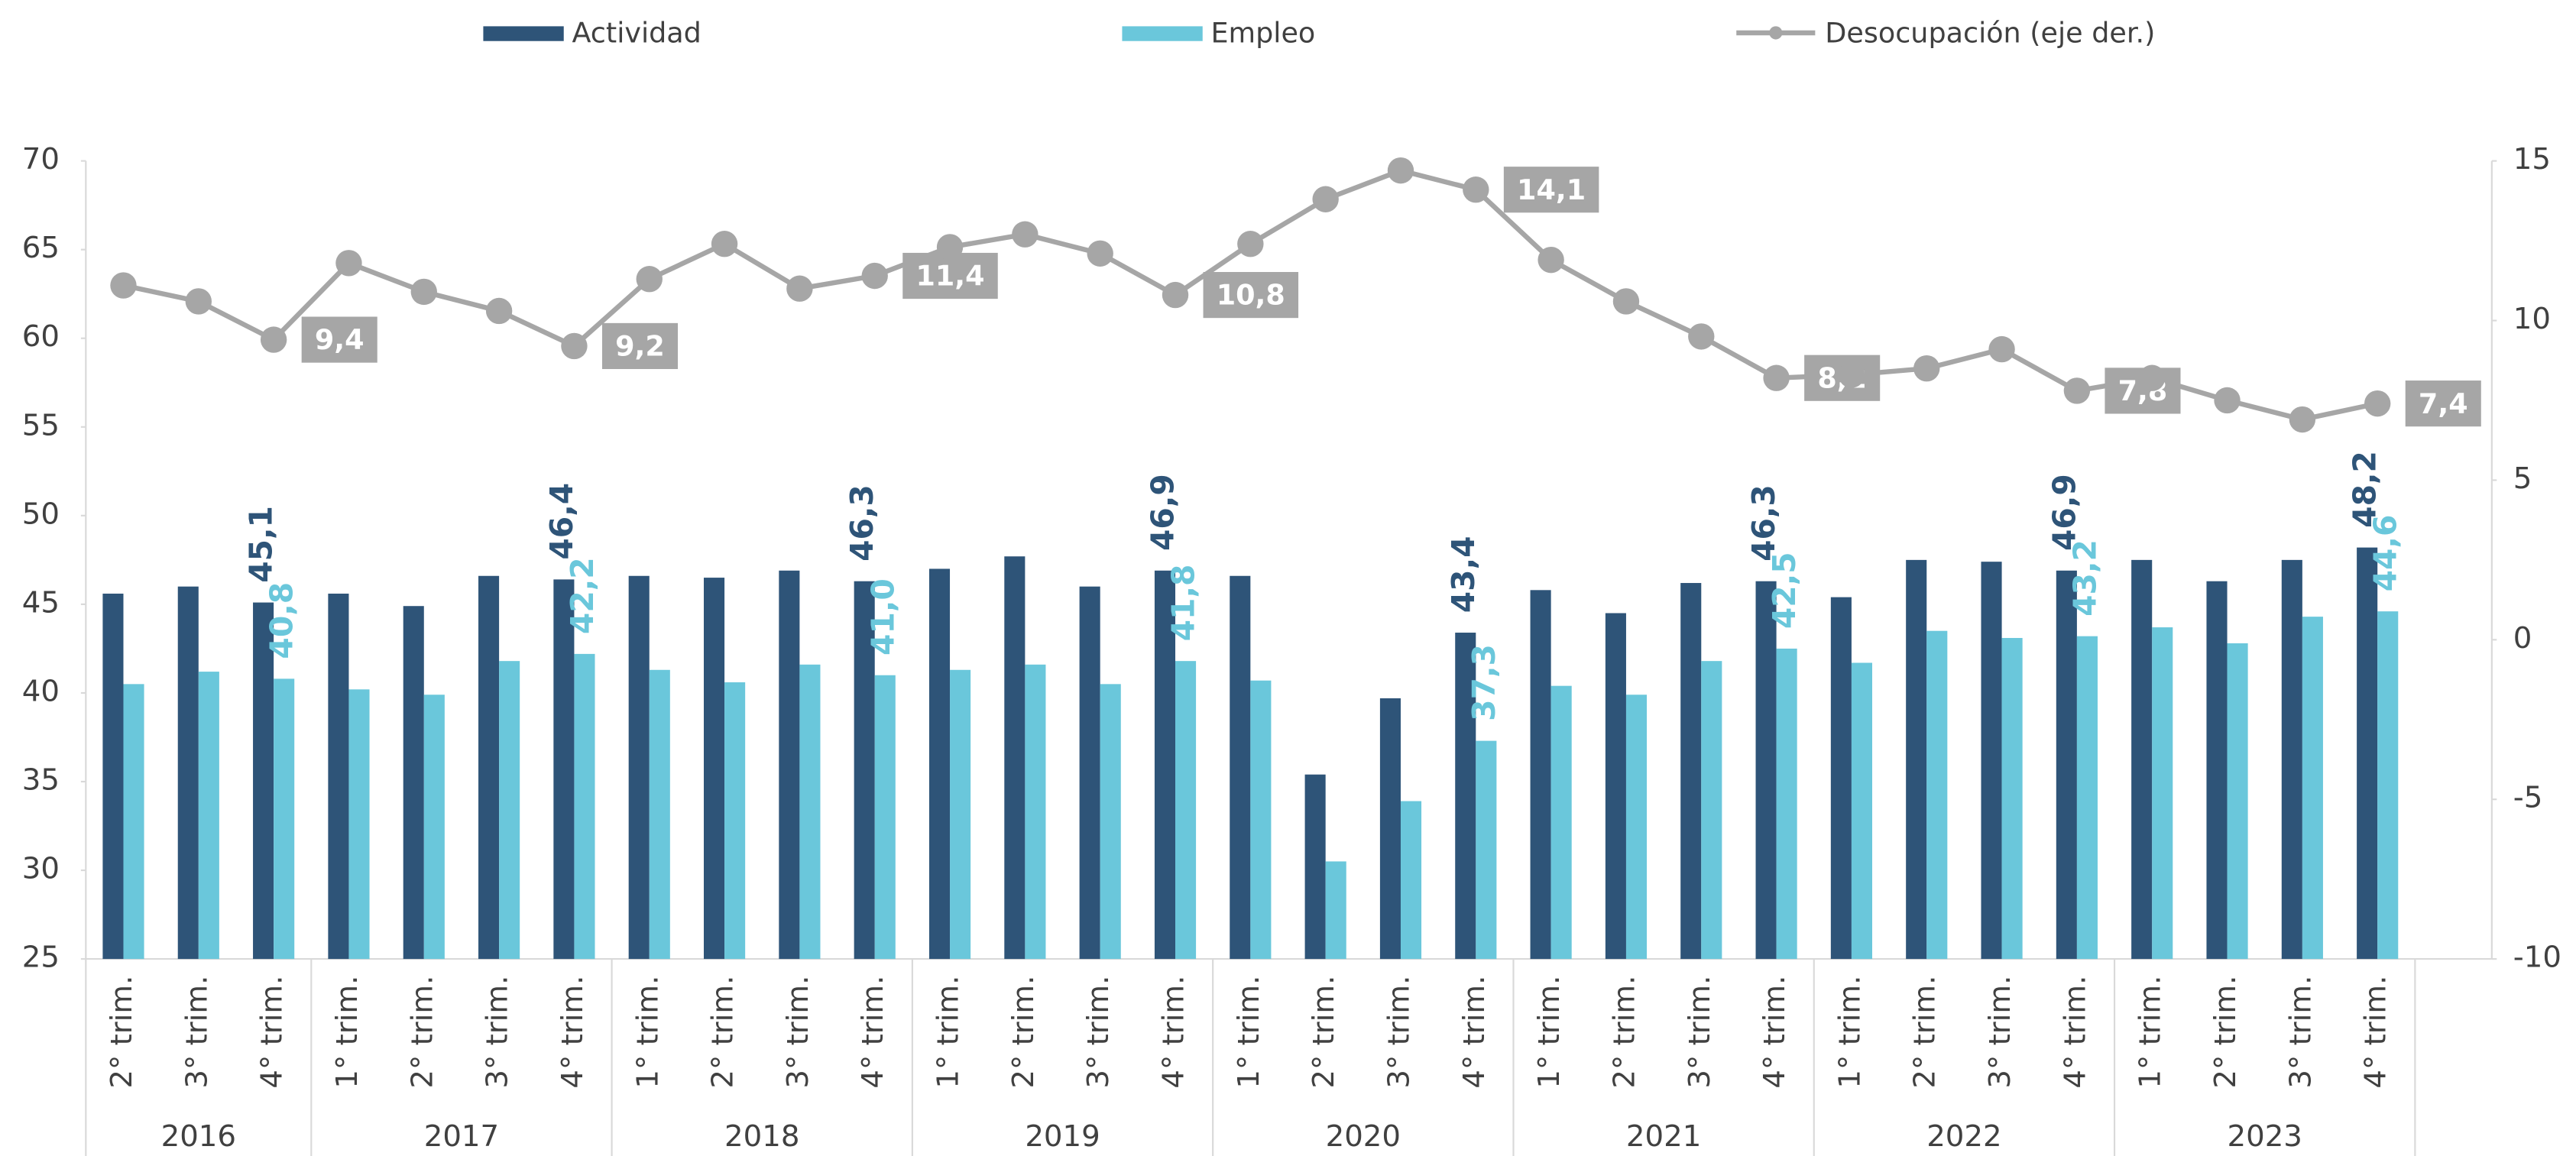 This screenshot has height=1156, width=2576. Describe the element at coordinates (41, 958) in the screenshot. I see `y-tick-label: 25` at that location.